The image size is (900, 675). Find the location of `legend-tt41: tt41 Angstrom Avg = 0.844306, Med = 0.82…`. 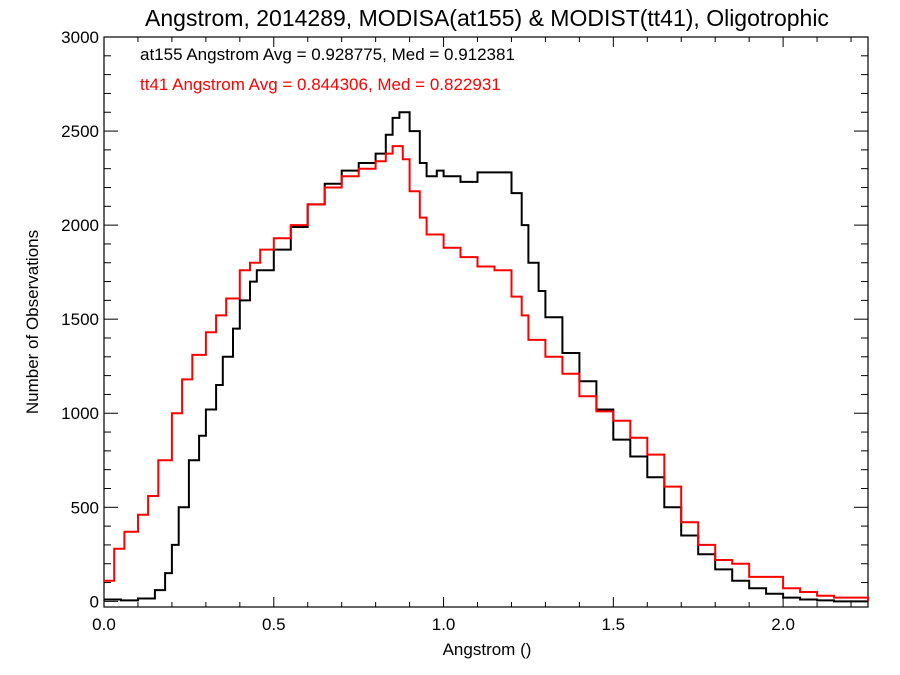

legend-tt41: tt41 Angstrom Avg = 0.844306, Med = 0.82… is located at coordinates (320, 84).